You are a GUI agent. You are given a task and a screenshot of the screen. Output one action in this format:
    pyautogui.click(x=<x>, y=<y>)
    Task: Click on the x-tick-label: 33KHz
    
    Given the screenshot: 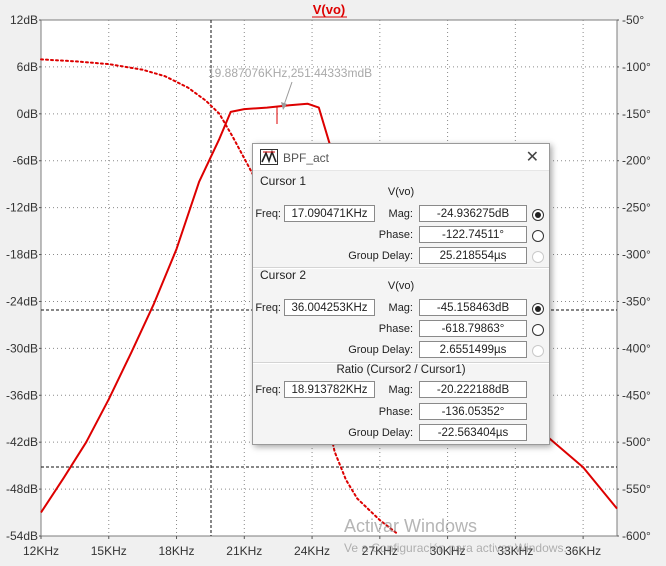 What is the action you would take?
    pyautogui.click(x=515, y=551)
    